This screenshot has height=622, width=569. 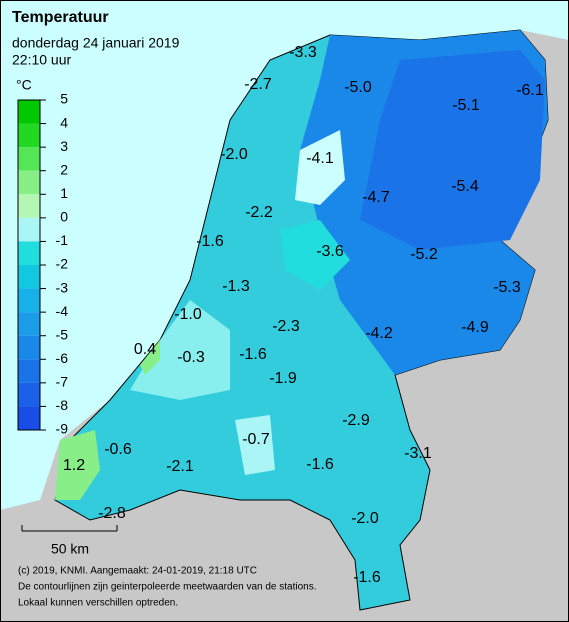 I want to click on station-value: -5.2, so click(x=424, y=254).